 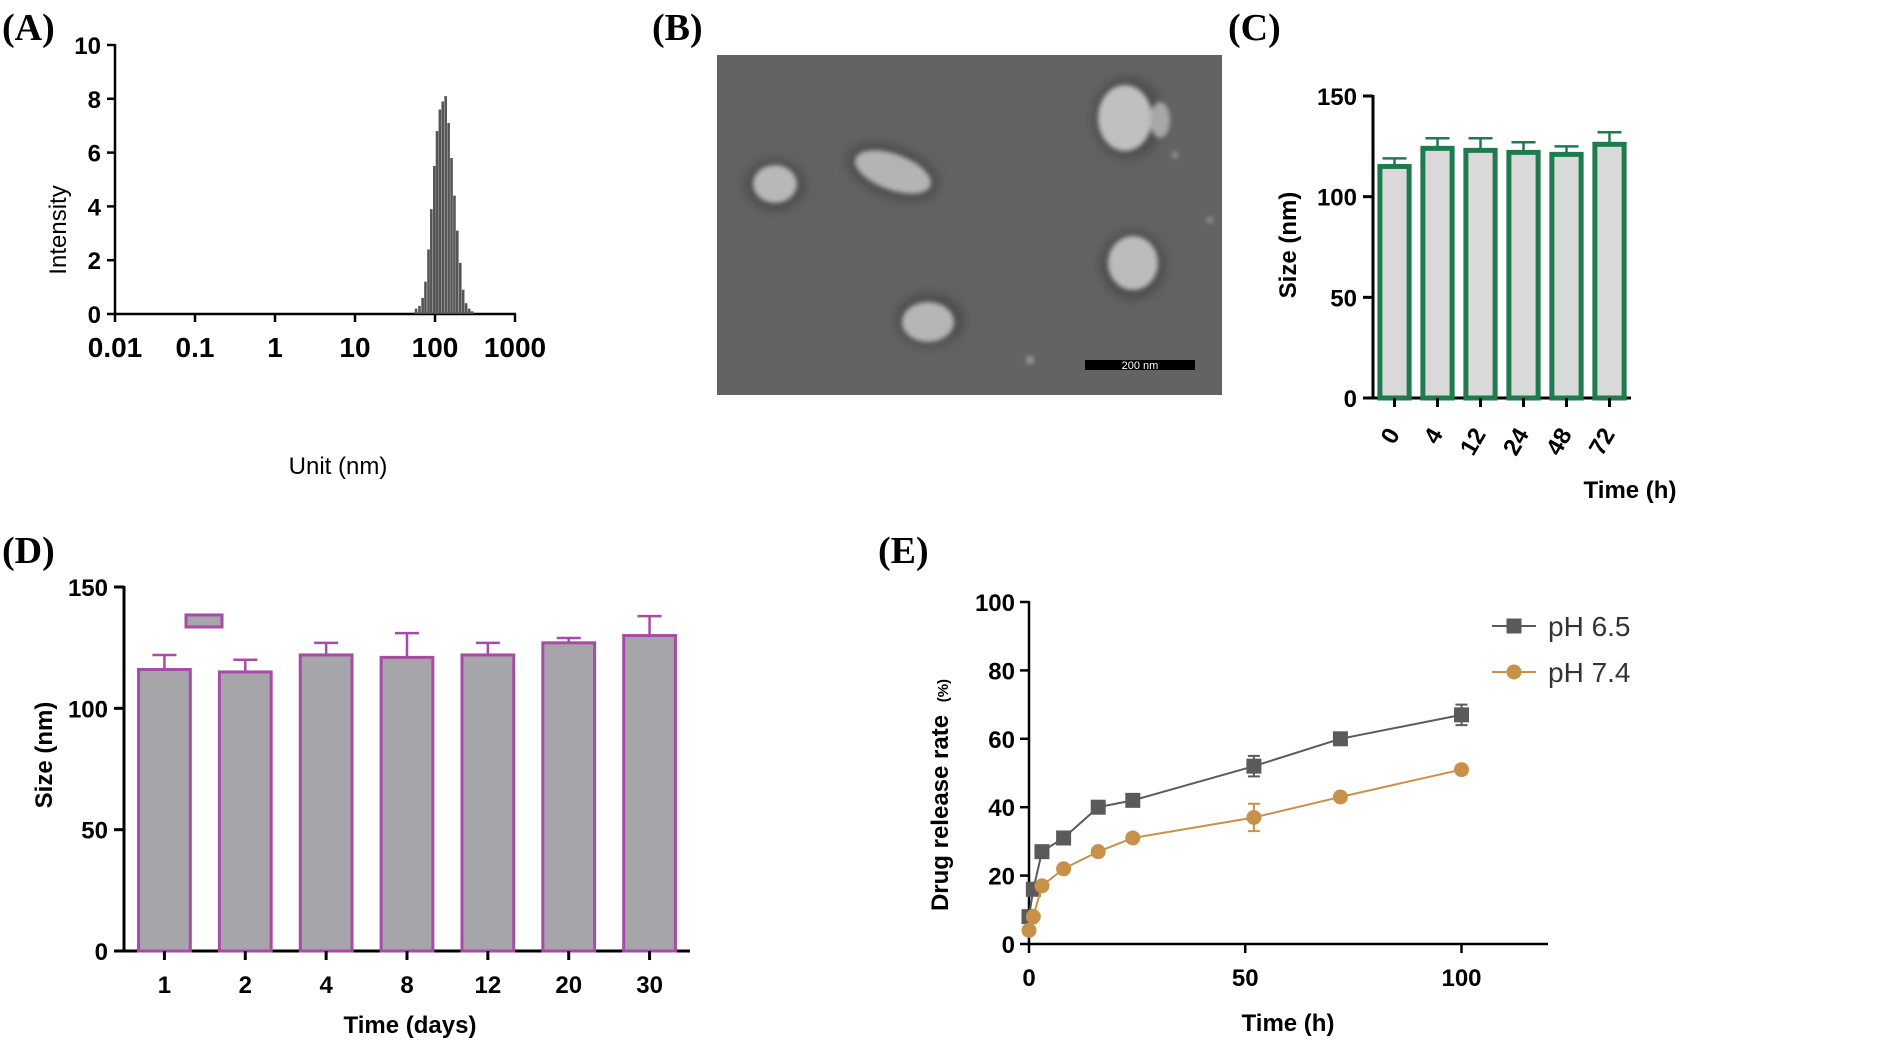 I want to click on panel-e-x-tick-label: 0, so click(x=1028, y=978).